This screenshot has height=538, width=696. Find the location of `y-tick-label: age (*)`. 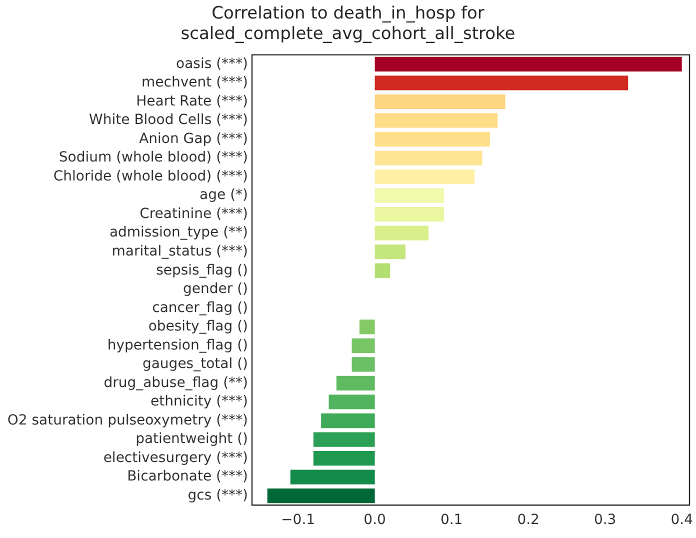

y-tick-label: age (*) is located at coordinates (224, 195).